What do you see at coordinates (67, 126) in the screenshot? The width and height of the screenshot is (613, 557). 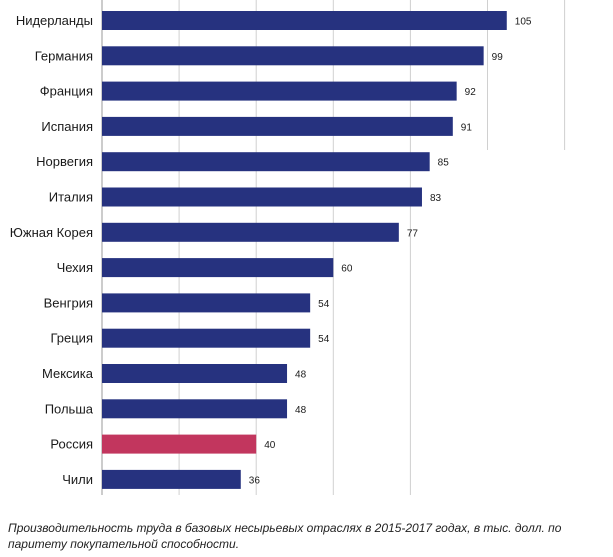 I see `category-label: Испания` at bounding box center [67, 126].